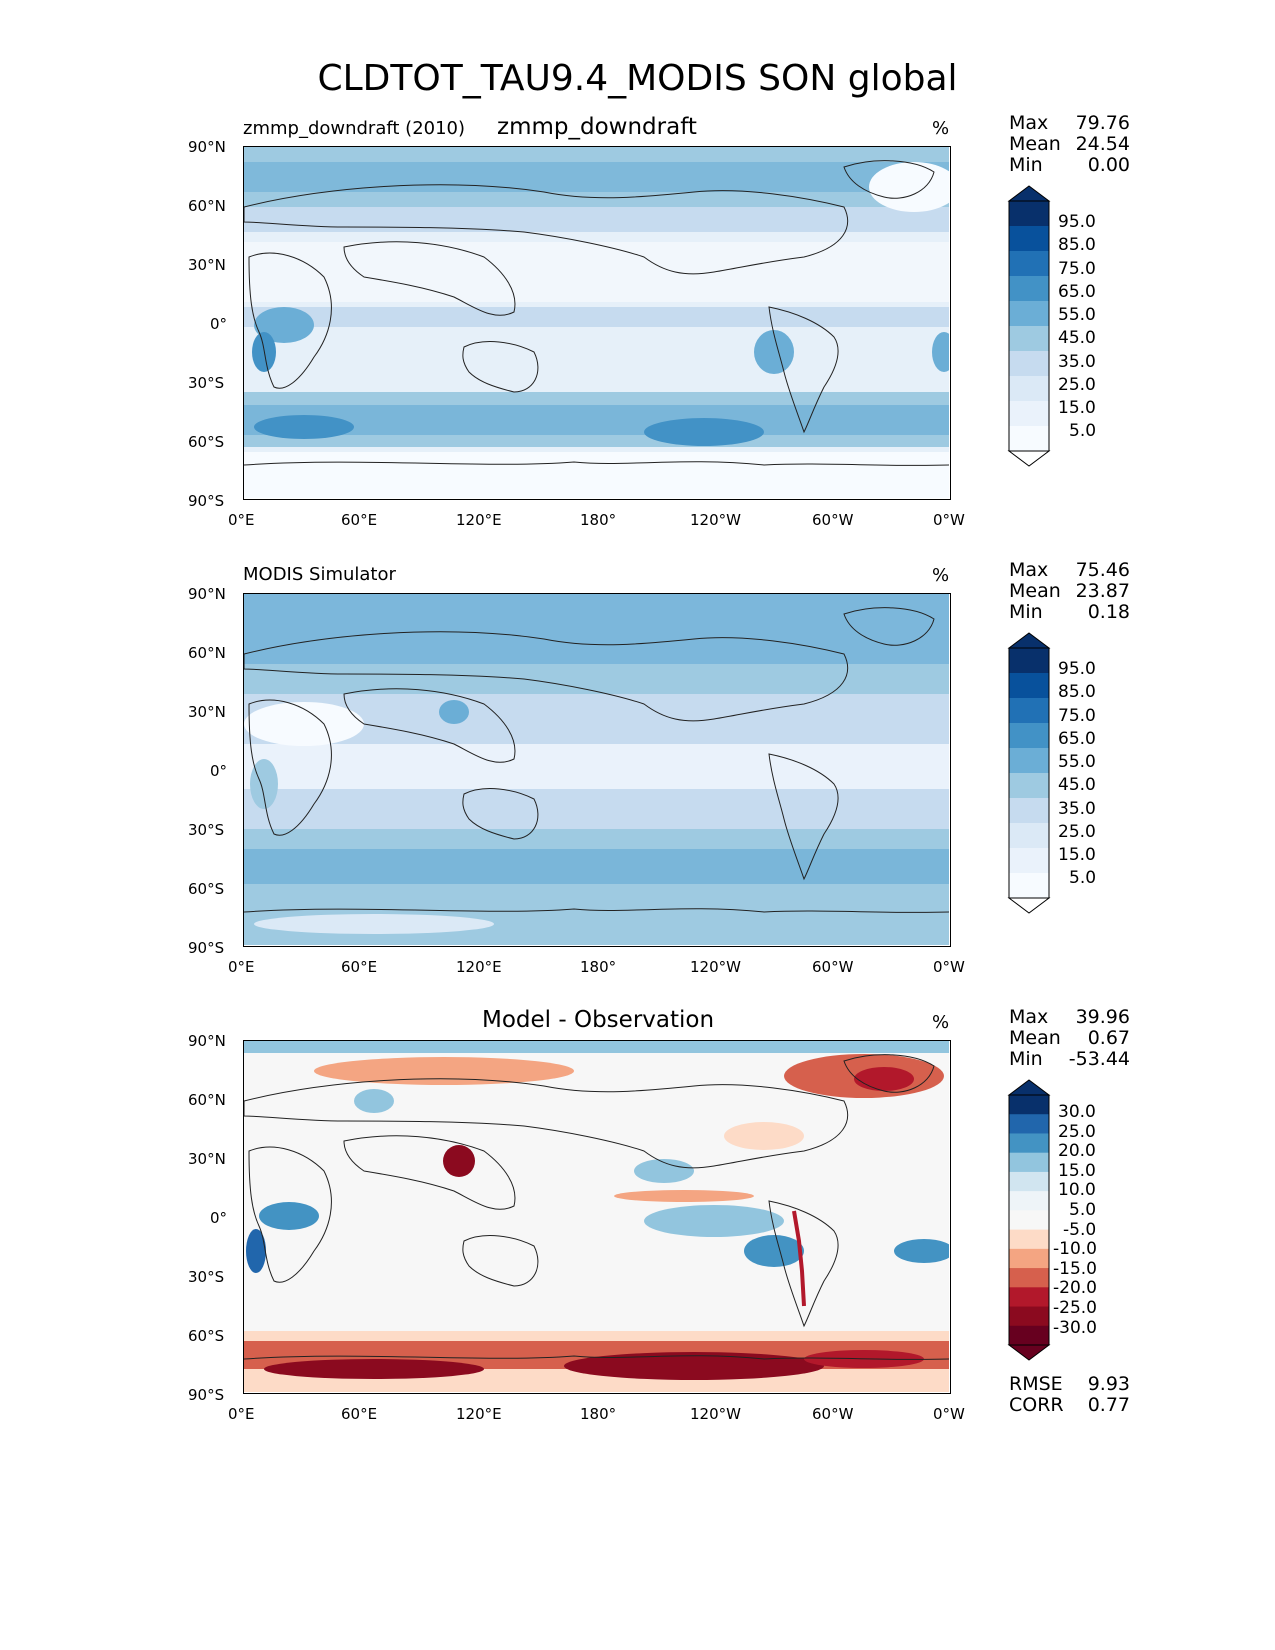 This screenshot has width=1275, height=1650. What do you see at coordinates (1083, 1210) in the screenshot?
I see `panel-3-colorbar-label: 5.0` at bounding box center [1083, 1210].